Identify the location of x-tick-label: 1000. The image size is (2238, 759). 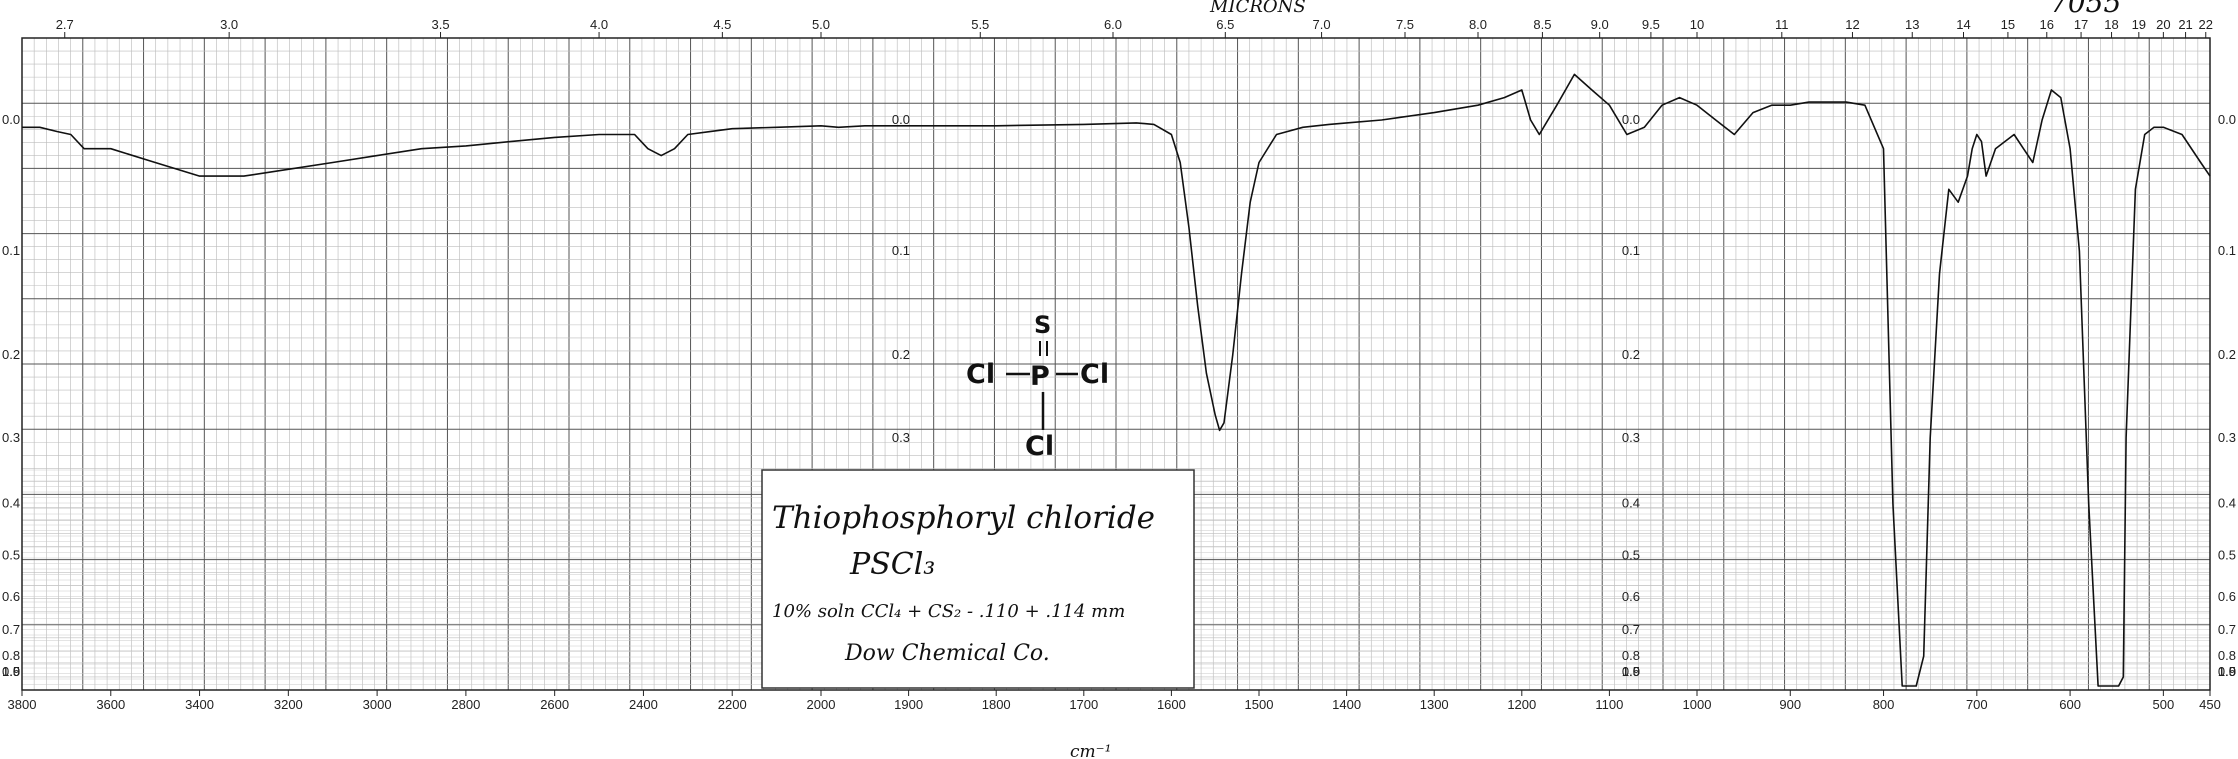
(1697, 704).